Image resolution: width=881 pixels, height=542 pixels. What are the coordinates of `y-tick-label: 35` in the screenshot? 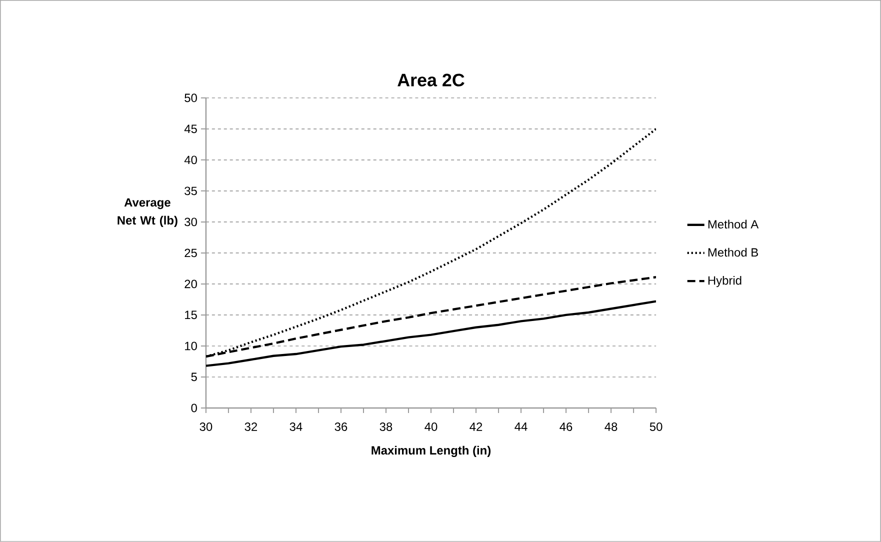 It's located at (190, 191).